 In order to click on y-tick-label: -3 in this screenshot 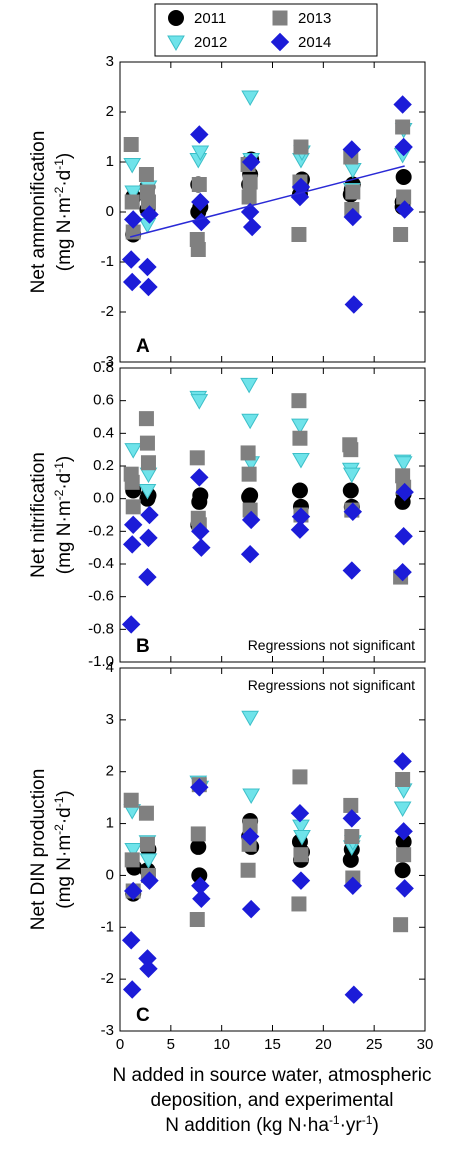, I will do `click(107, 1030)`.